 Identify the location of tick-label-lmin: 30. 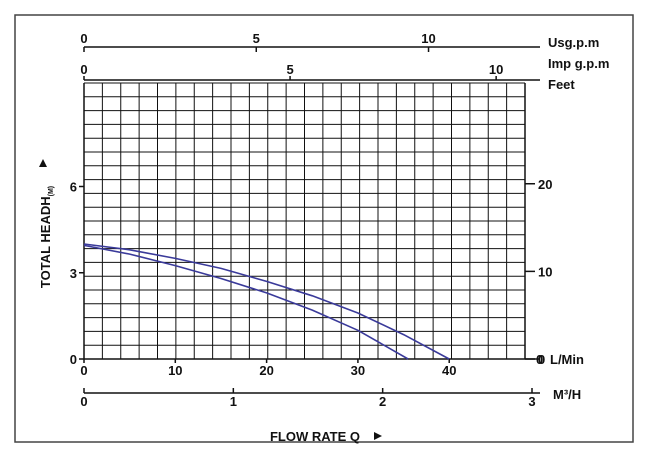
(358, 370).